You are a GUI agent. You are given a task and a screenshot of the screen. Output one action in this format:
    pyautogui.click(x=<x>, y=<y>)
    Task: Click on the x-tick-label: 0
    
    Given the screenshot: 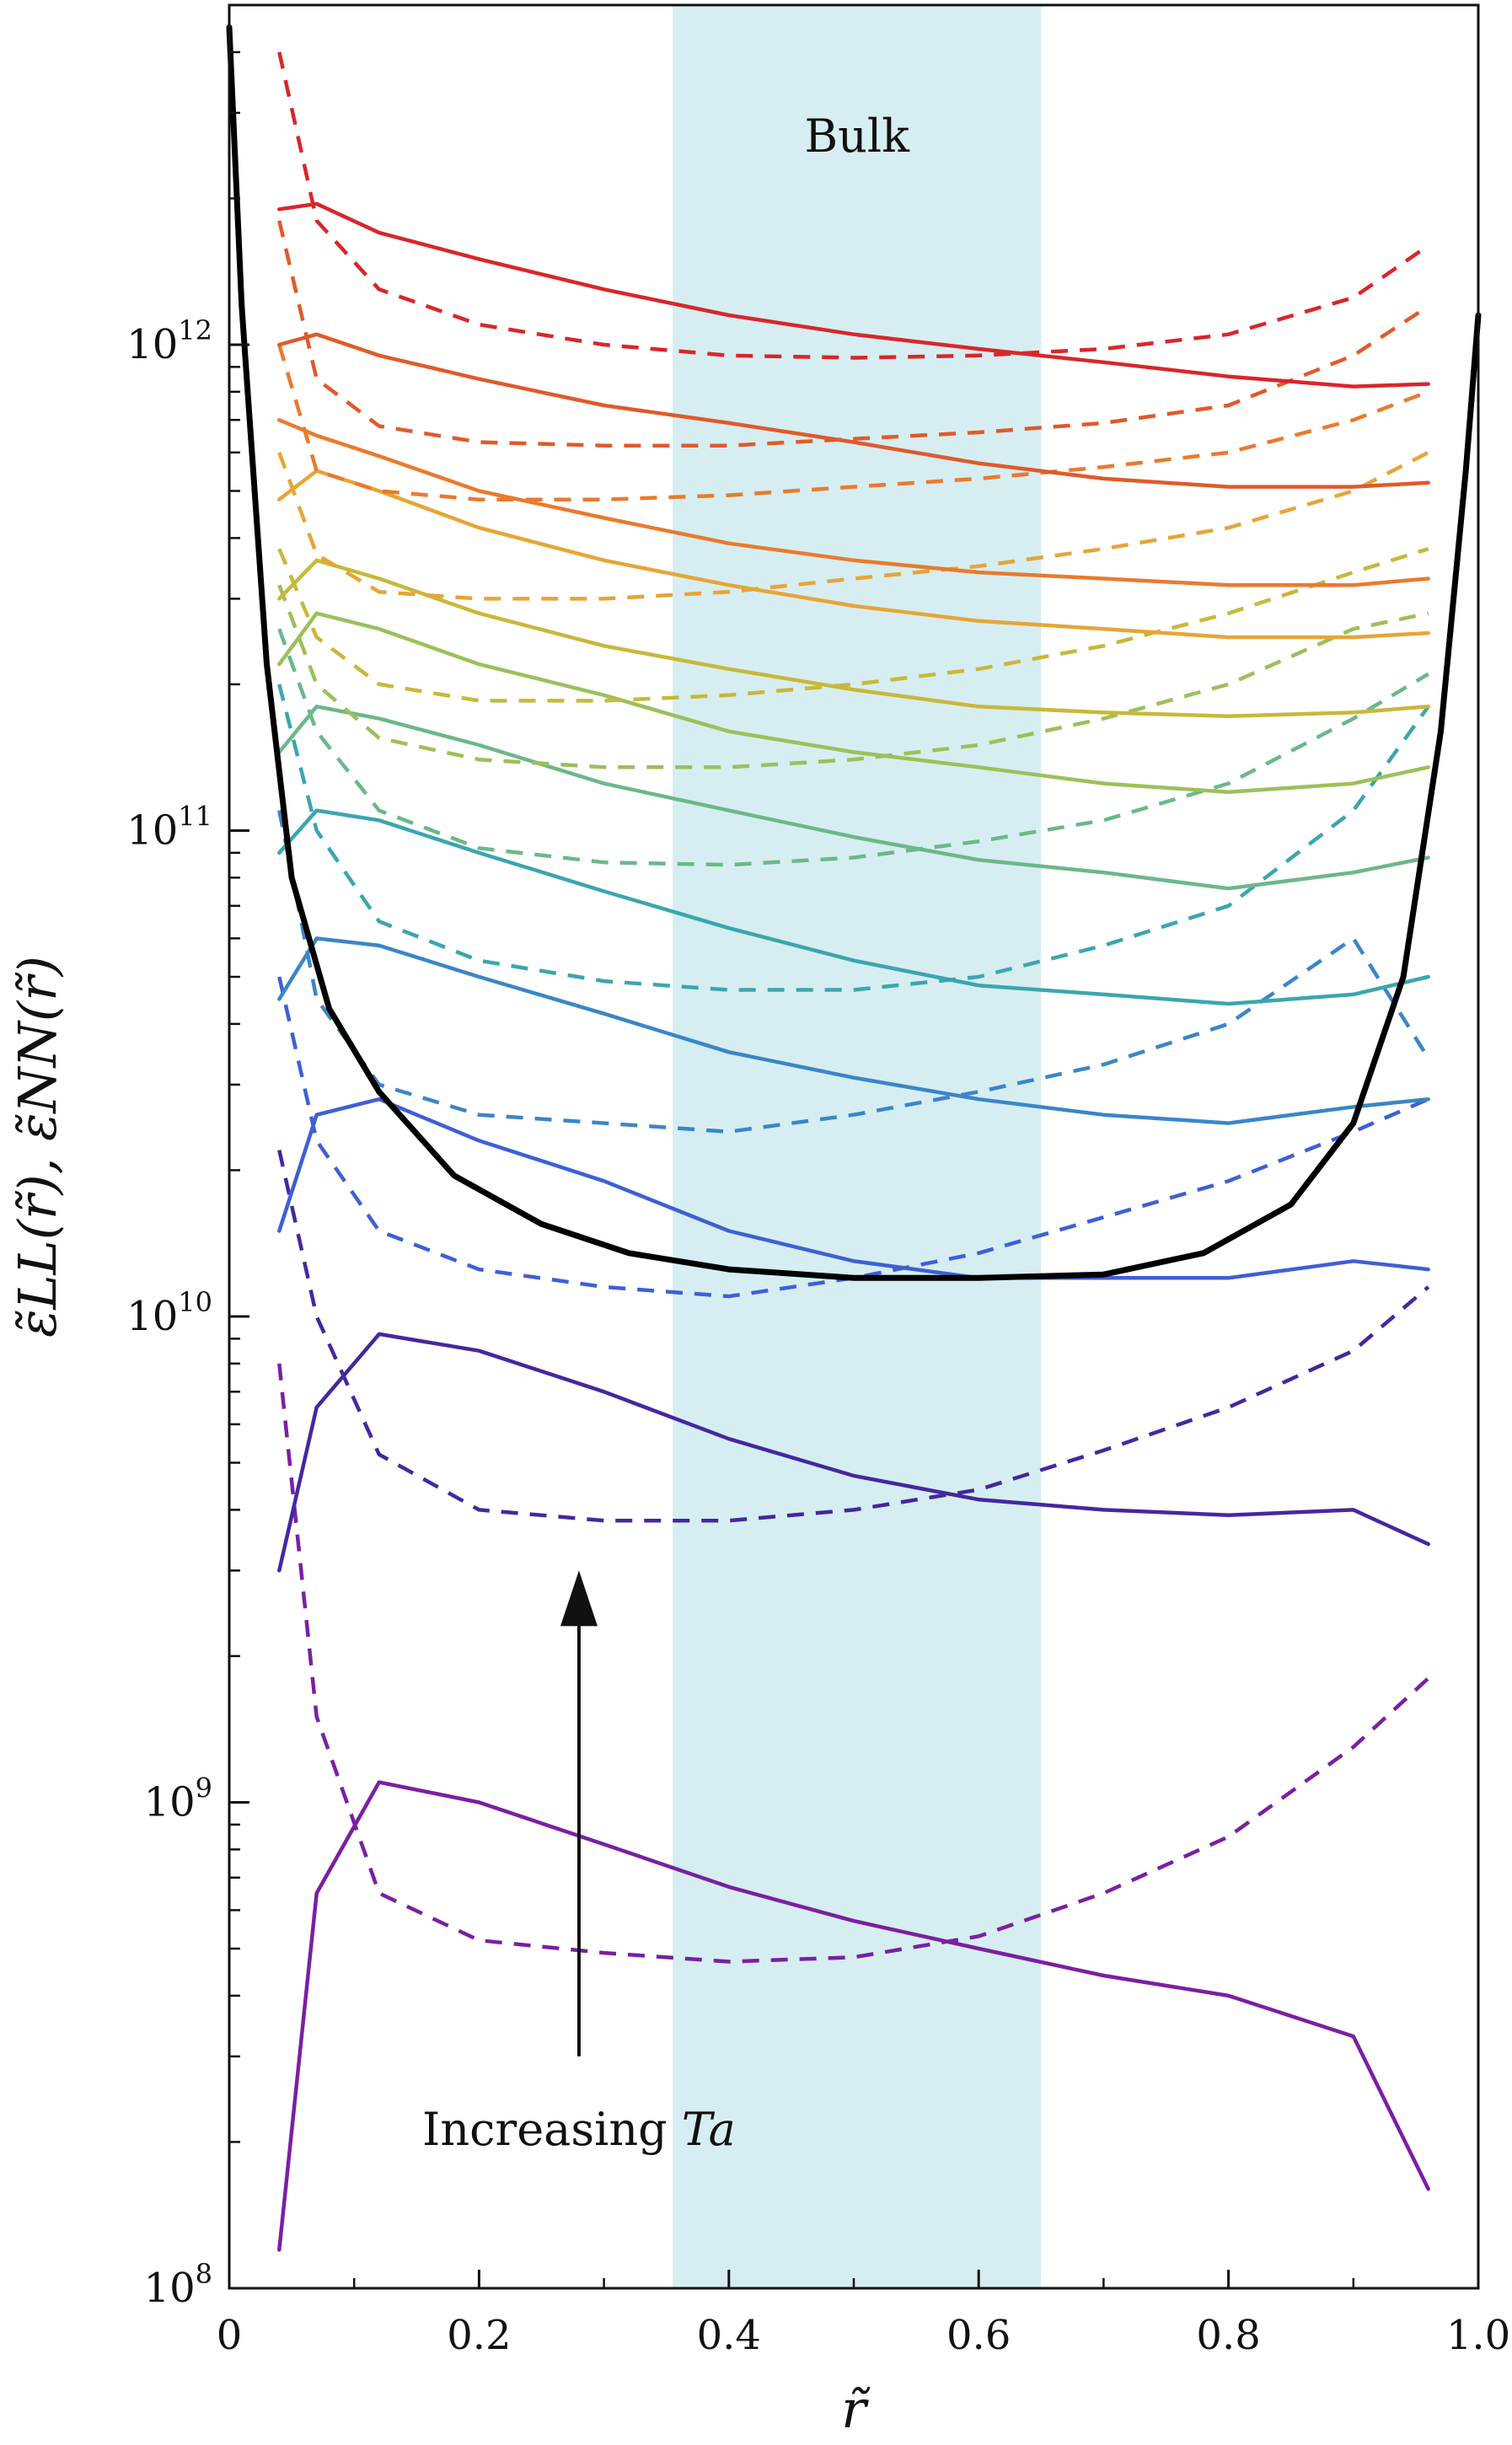 What is the action you would take?
    pyautogui.click(x=230, y=2335)
    